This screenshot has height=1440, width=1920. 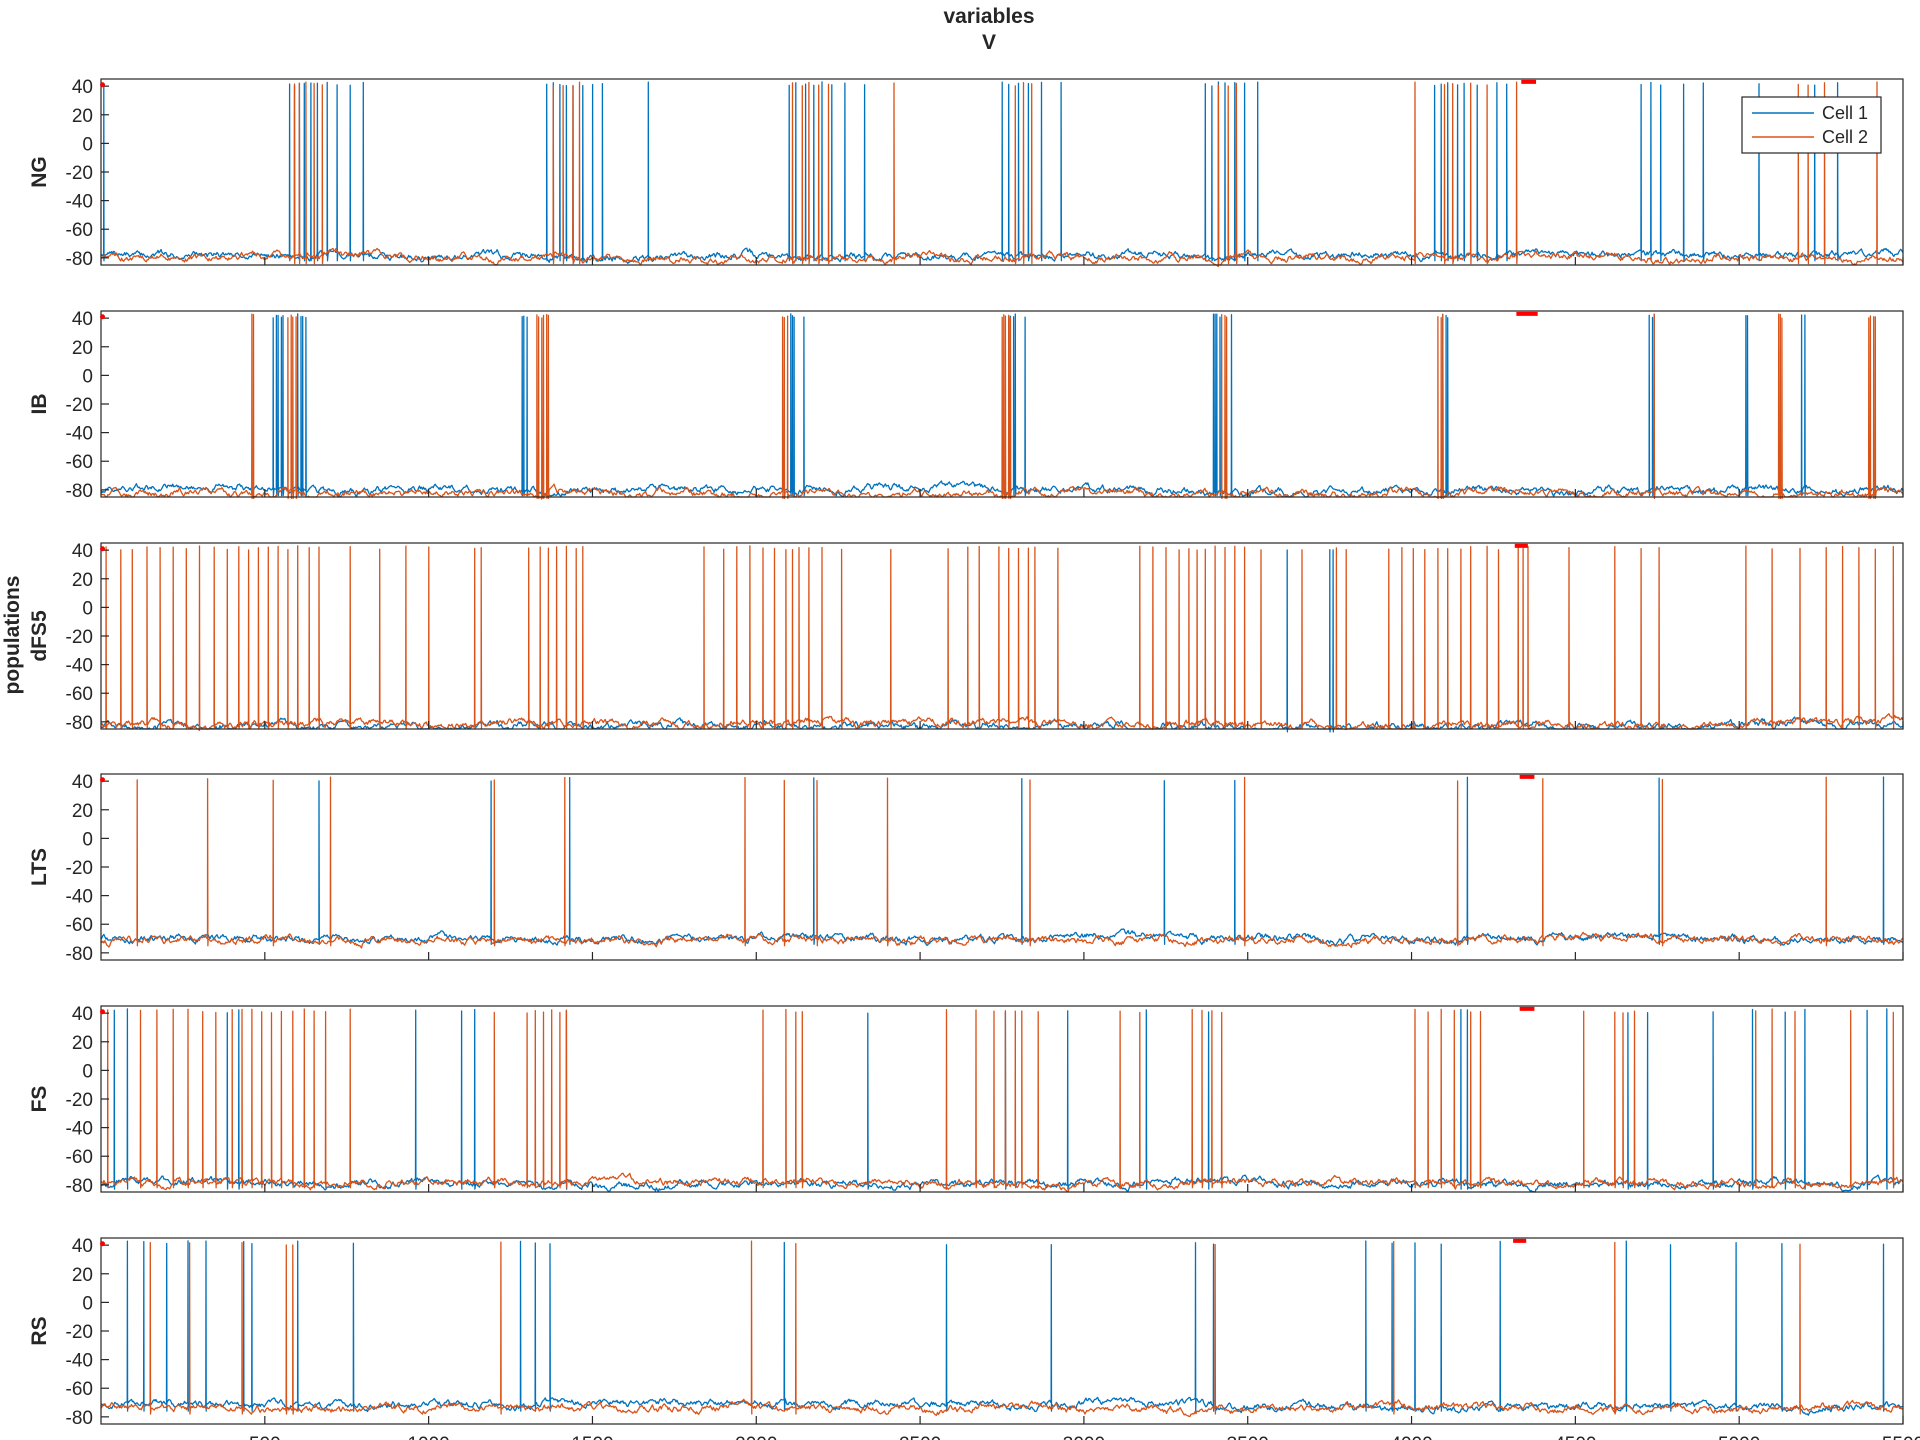 I want to click on ytick-label-ib: 40, so click(x=82, y=319).